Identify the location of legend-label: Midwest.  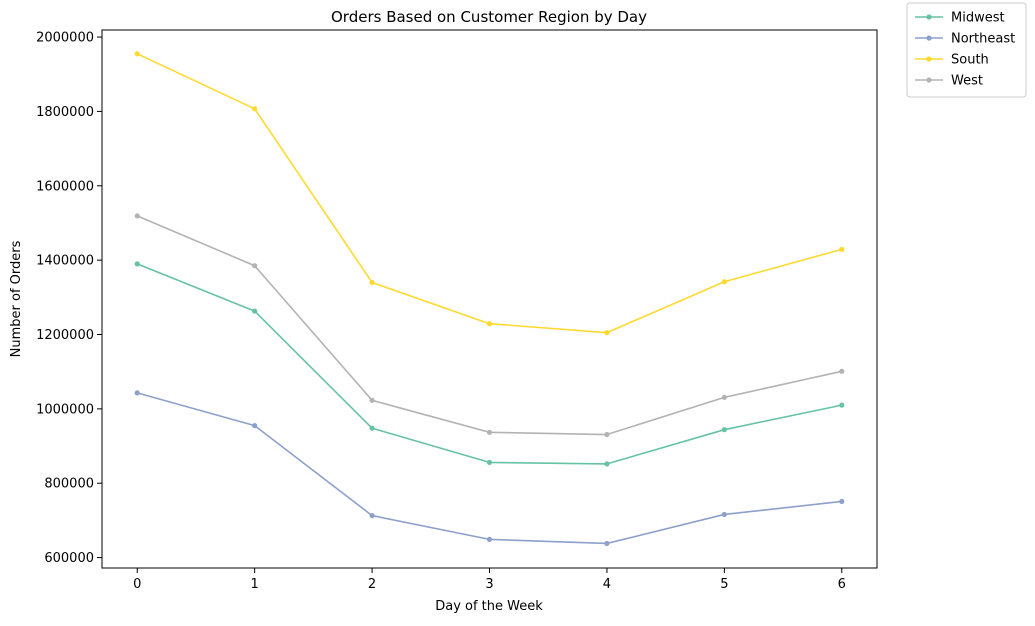
(978, 18).